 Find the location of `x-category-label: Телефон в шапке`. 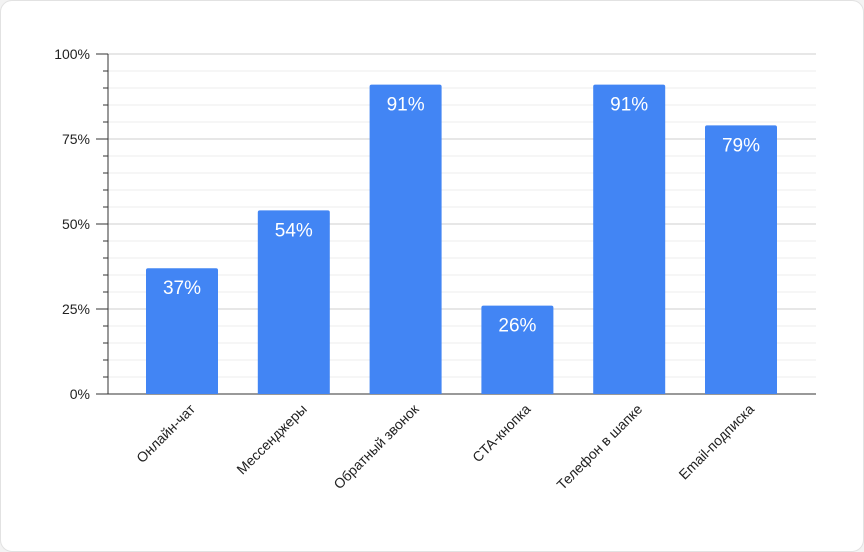

x-category-label: Телефон в шапке is located at coordinates (599, 447).